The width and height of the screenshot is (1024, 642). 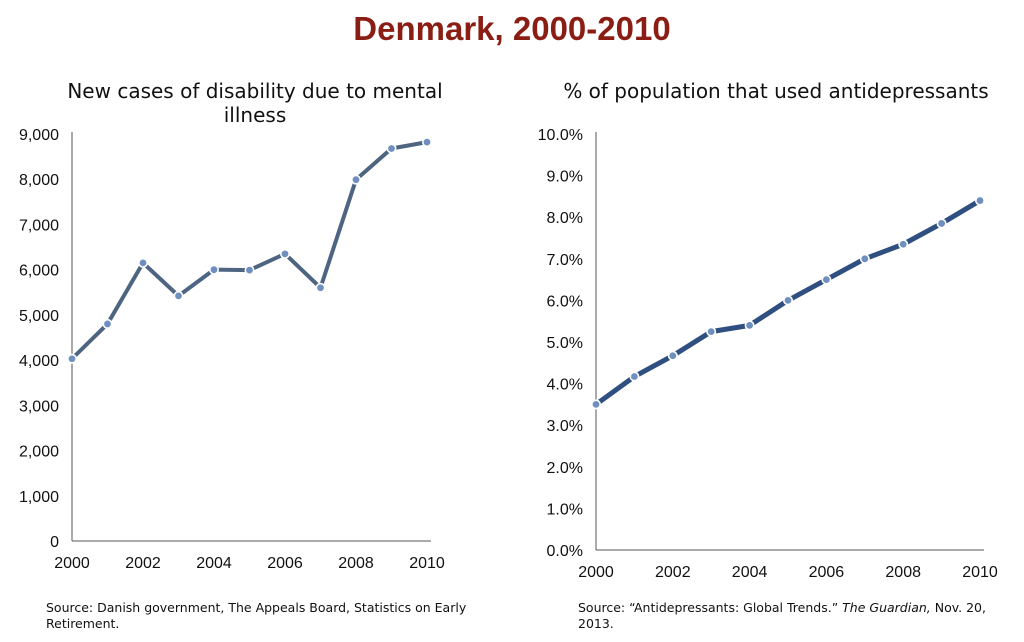 What do you see at coordinates (596, 572) in the screenshot?
I see `right-x-tick-label: 2000` at bounding box center [596, 572].